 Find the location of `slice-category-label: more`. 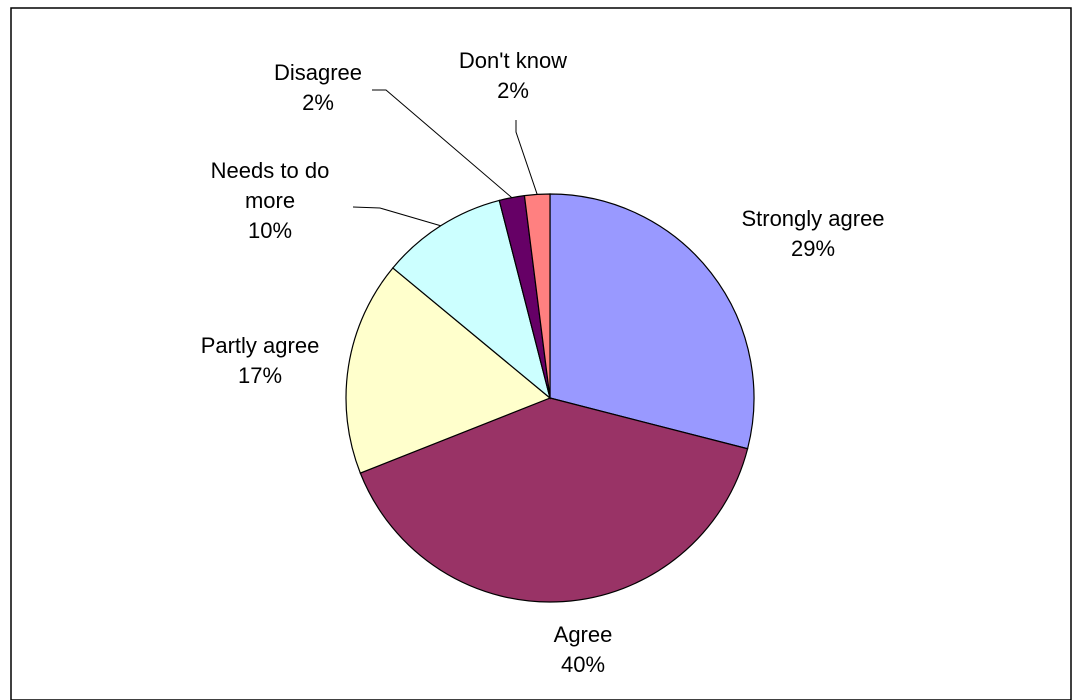

slice-category-label: more is located at coordinates (270, 200).